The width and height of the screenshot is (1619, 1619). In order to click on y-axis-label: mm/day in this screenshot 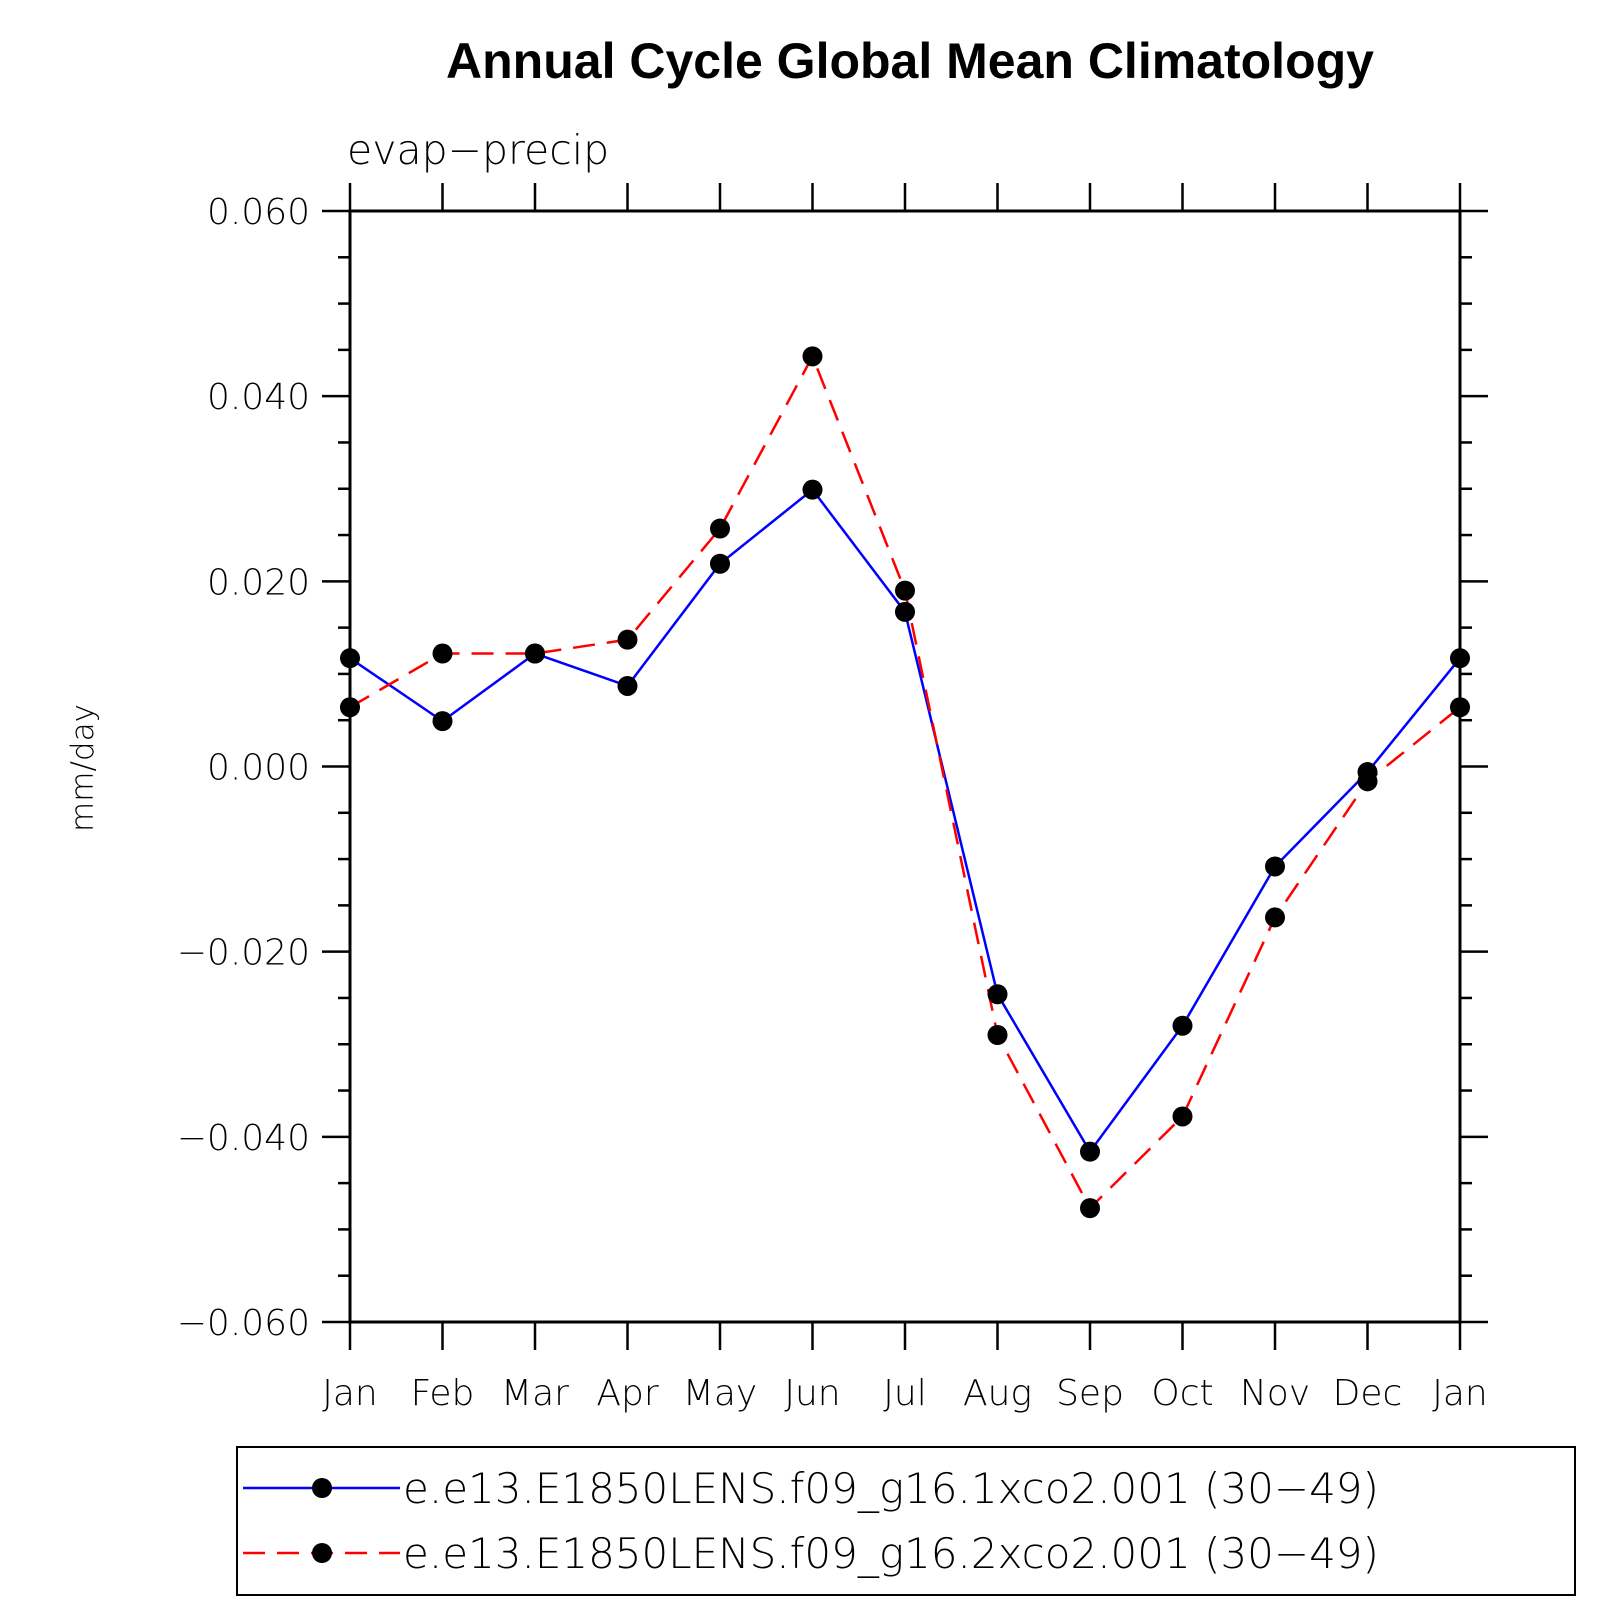, I will do `click(83, 768)`.